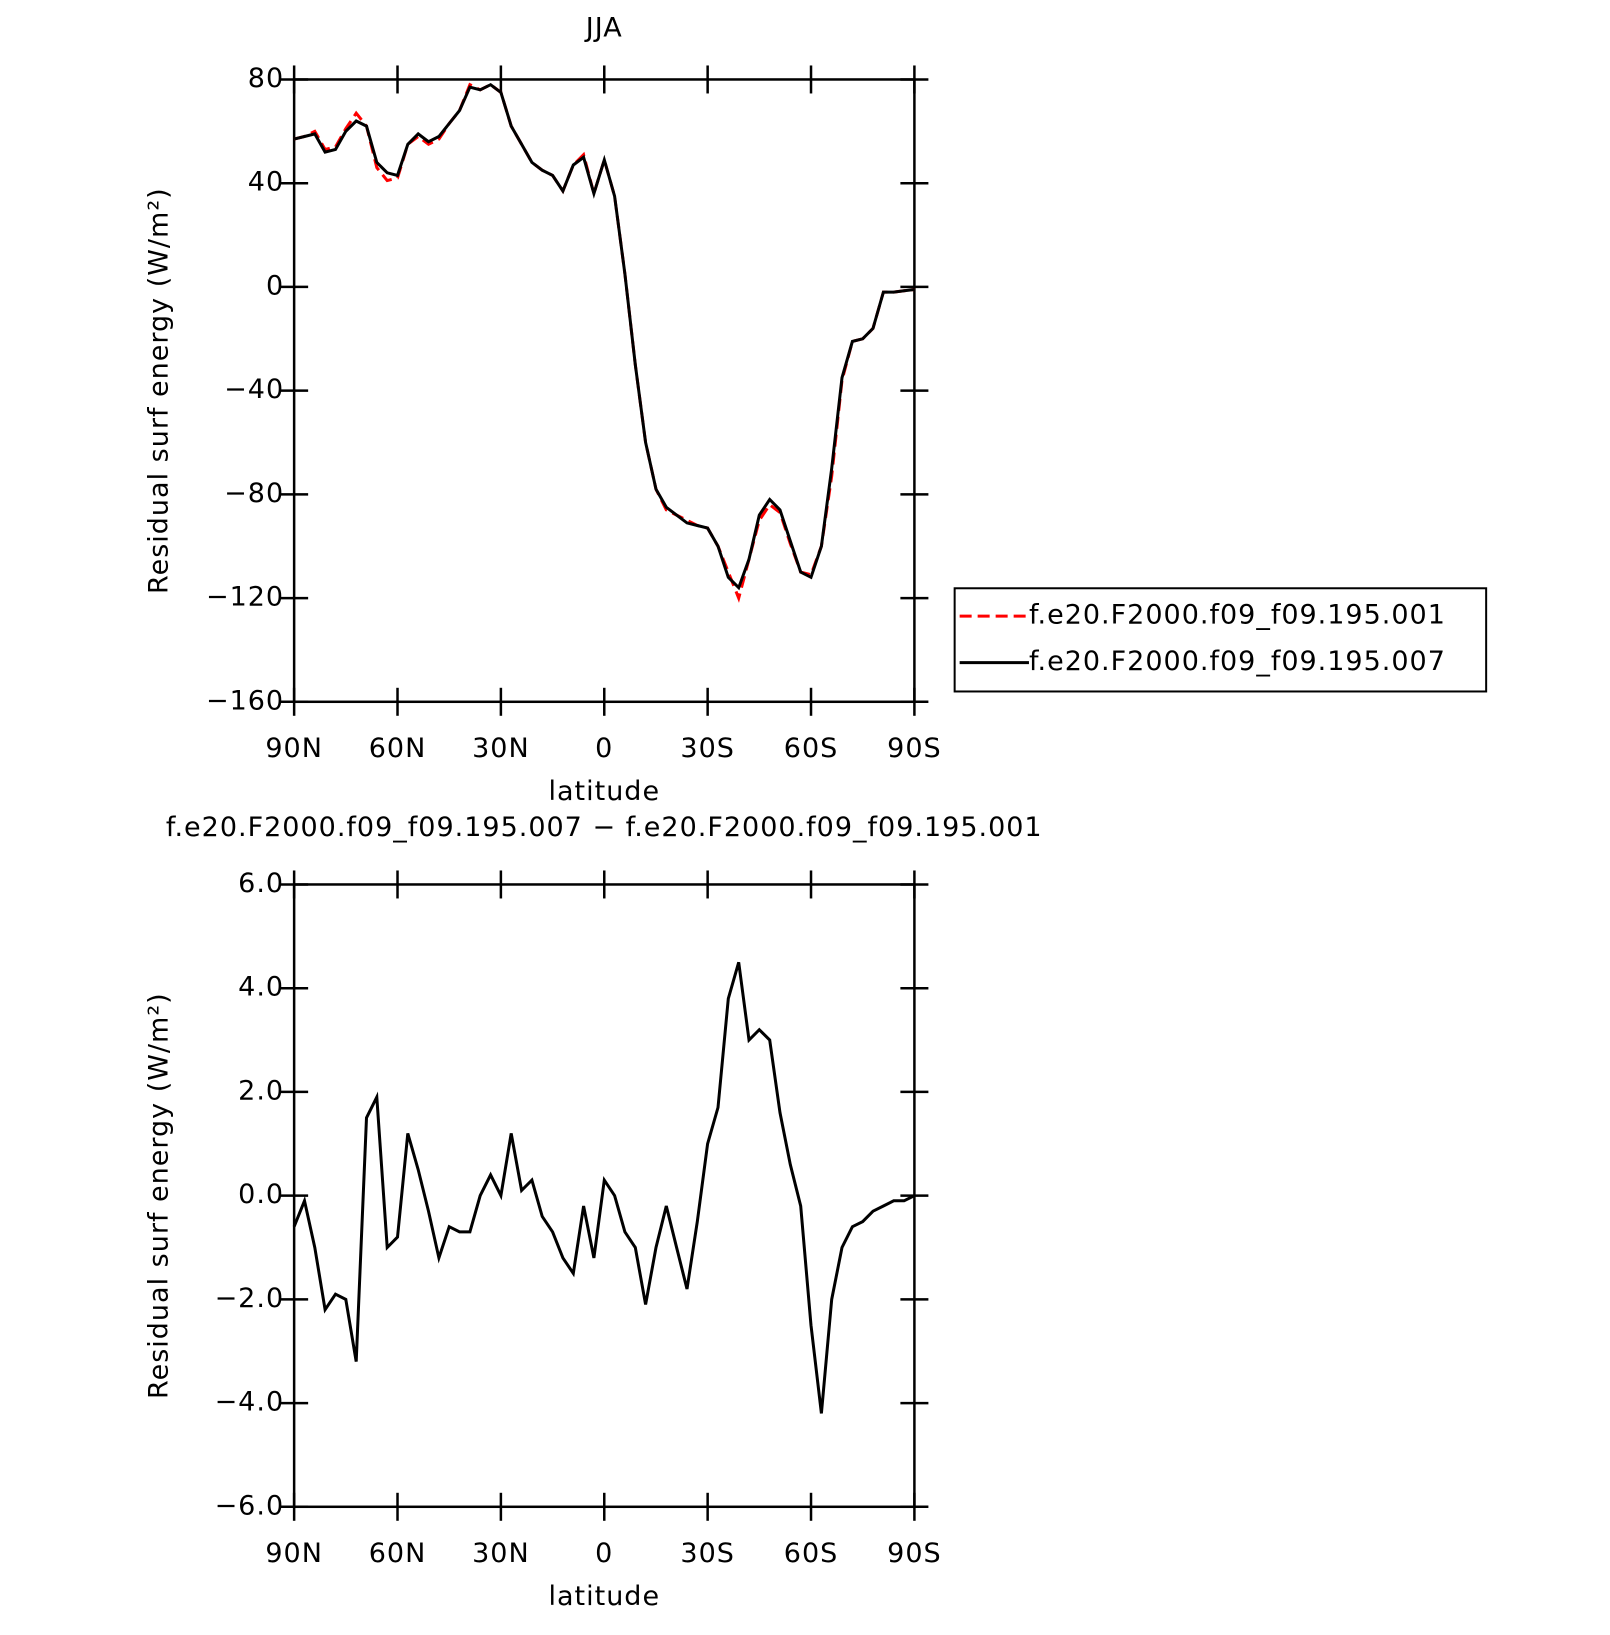  I want to click on plot-frame, so click(604, 391).